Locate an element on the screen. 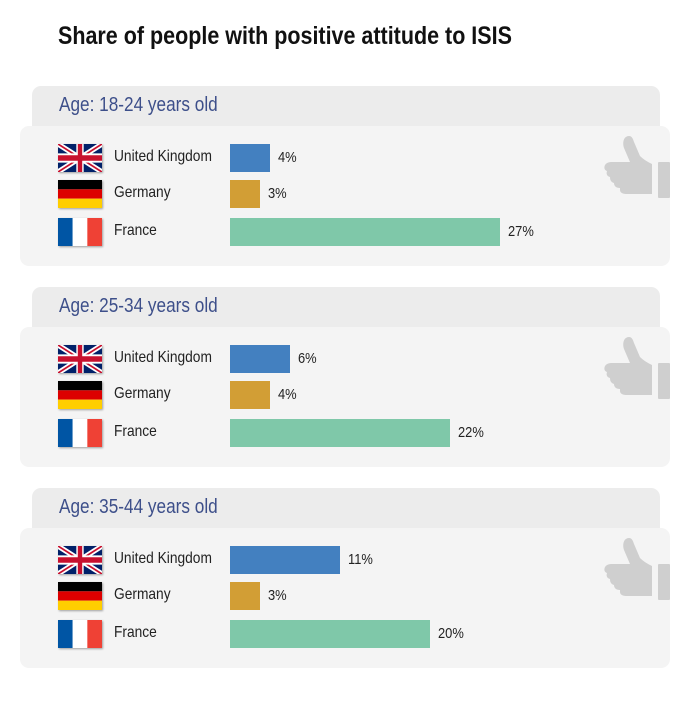 The height and width of the screenshot is (711, 690). age-group-tab: Age: 18-24 years old is located at coordinates (346, 109).